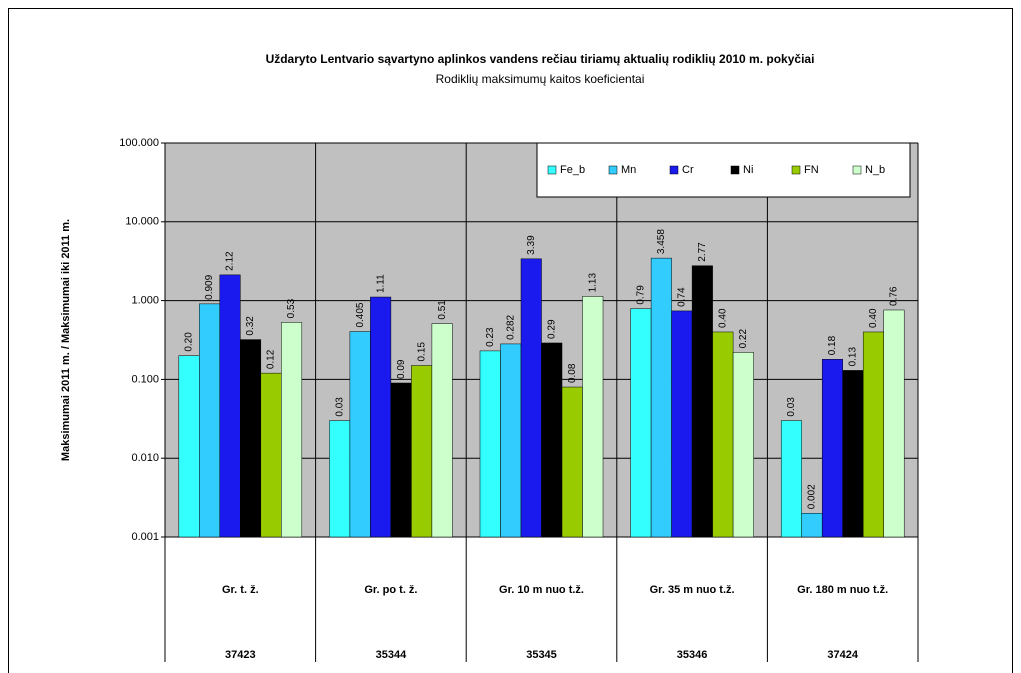 This screenshot has height=673, width=1021. I want to click on data-label: 0.79, so click(640, 295).